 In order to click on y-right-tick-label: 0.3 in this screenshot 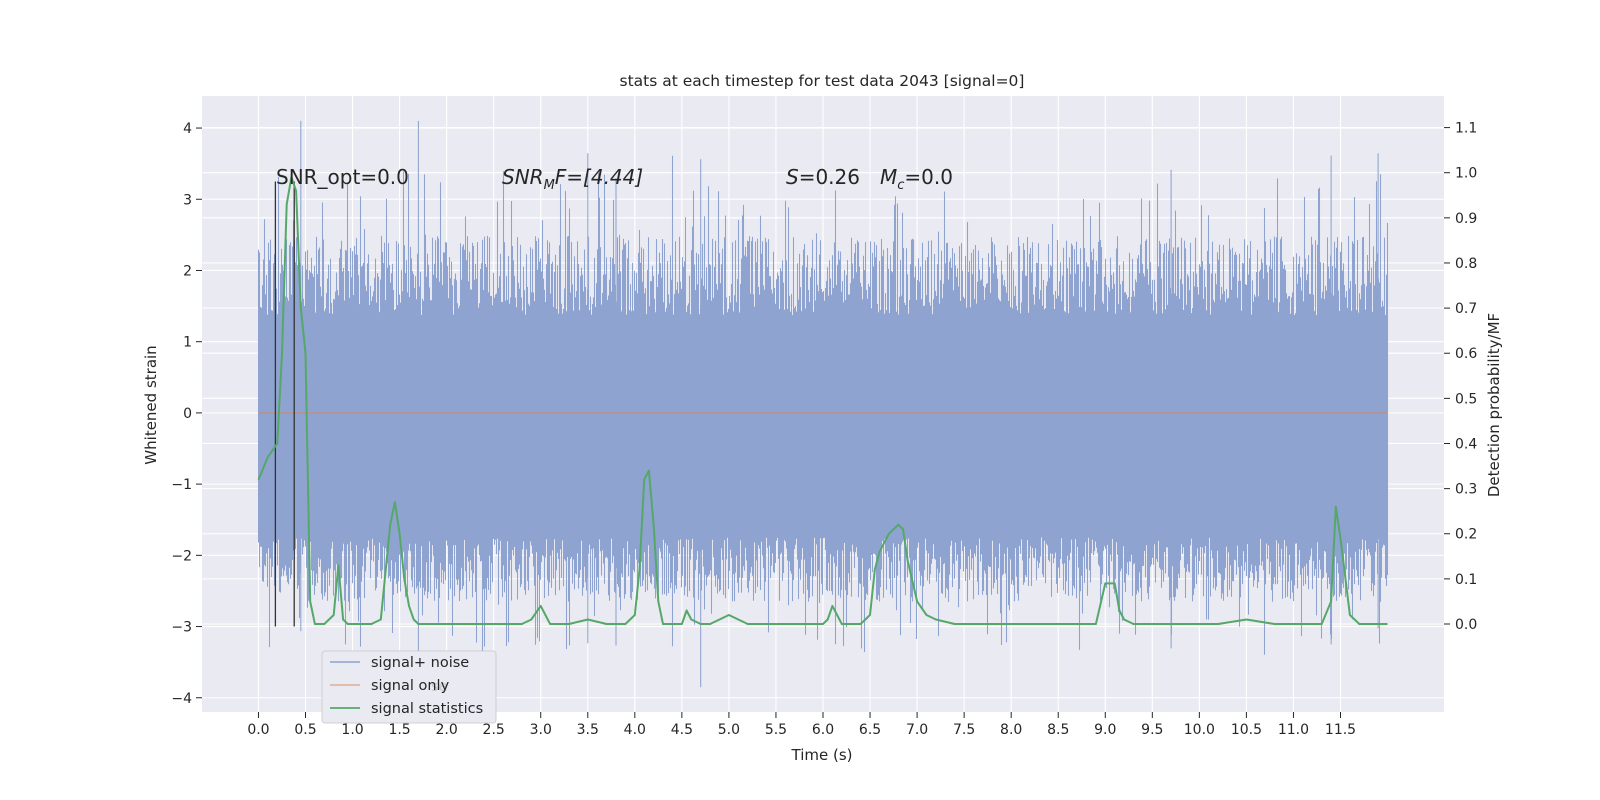, I will do `click(1466, 490)`.